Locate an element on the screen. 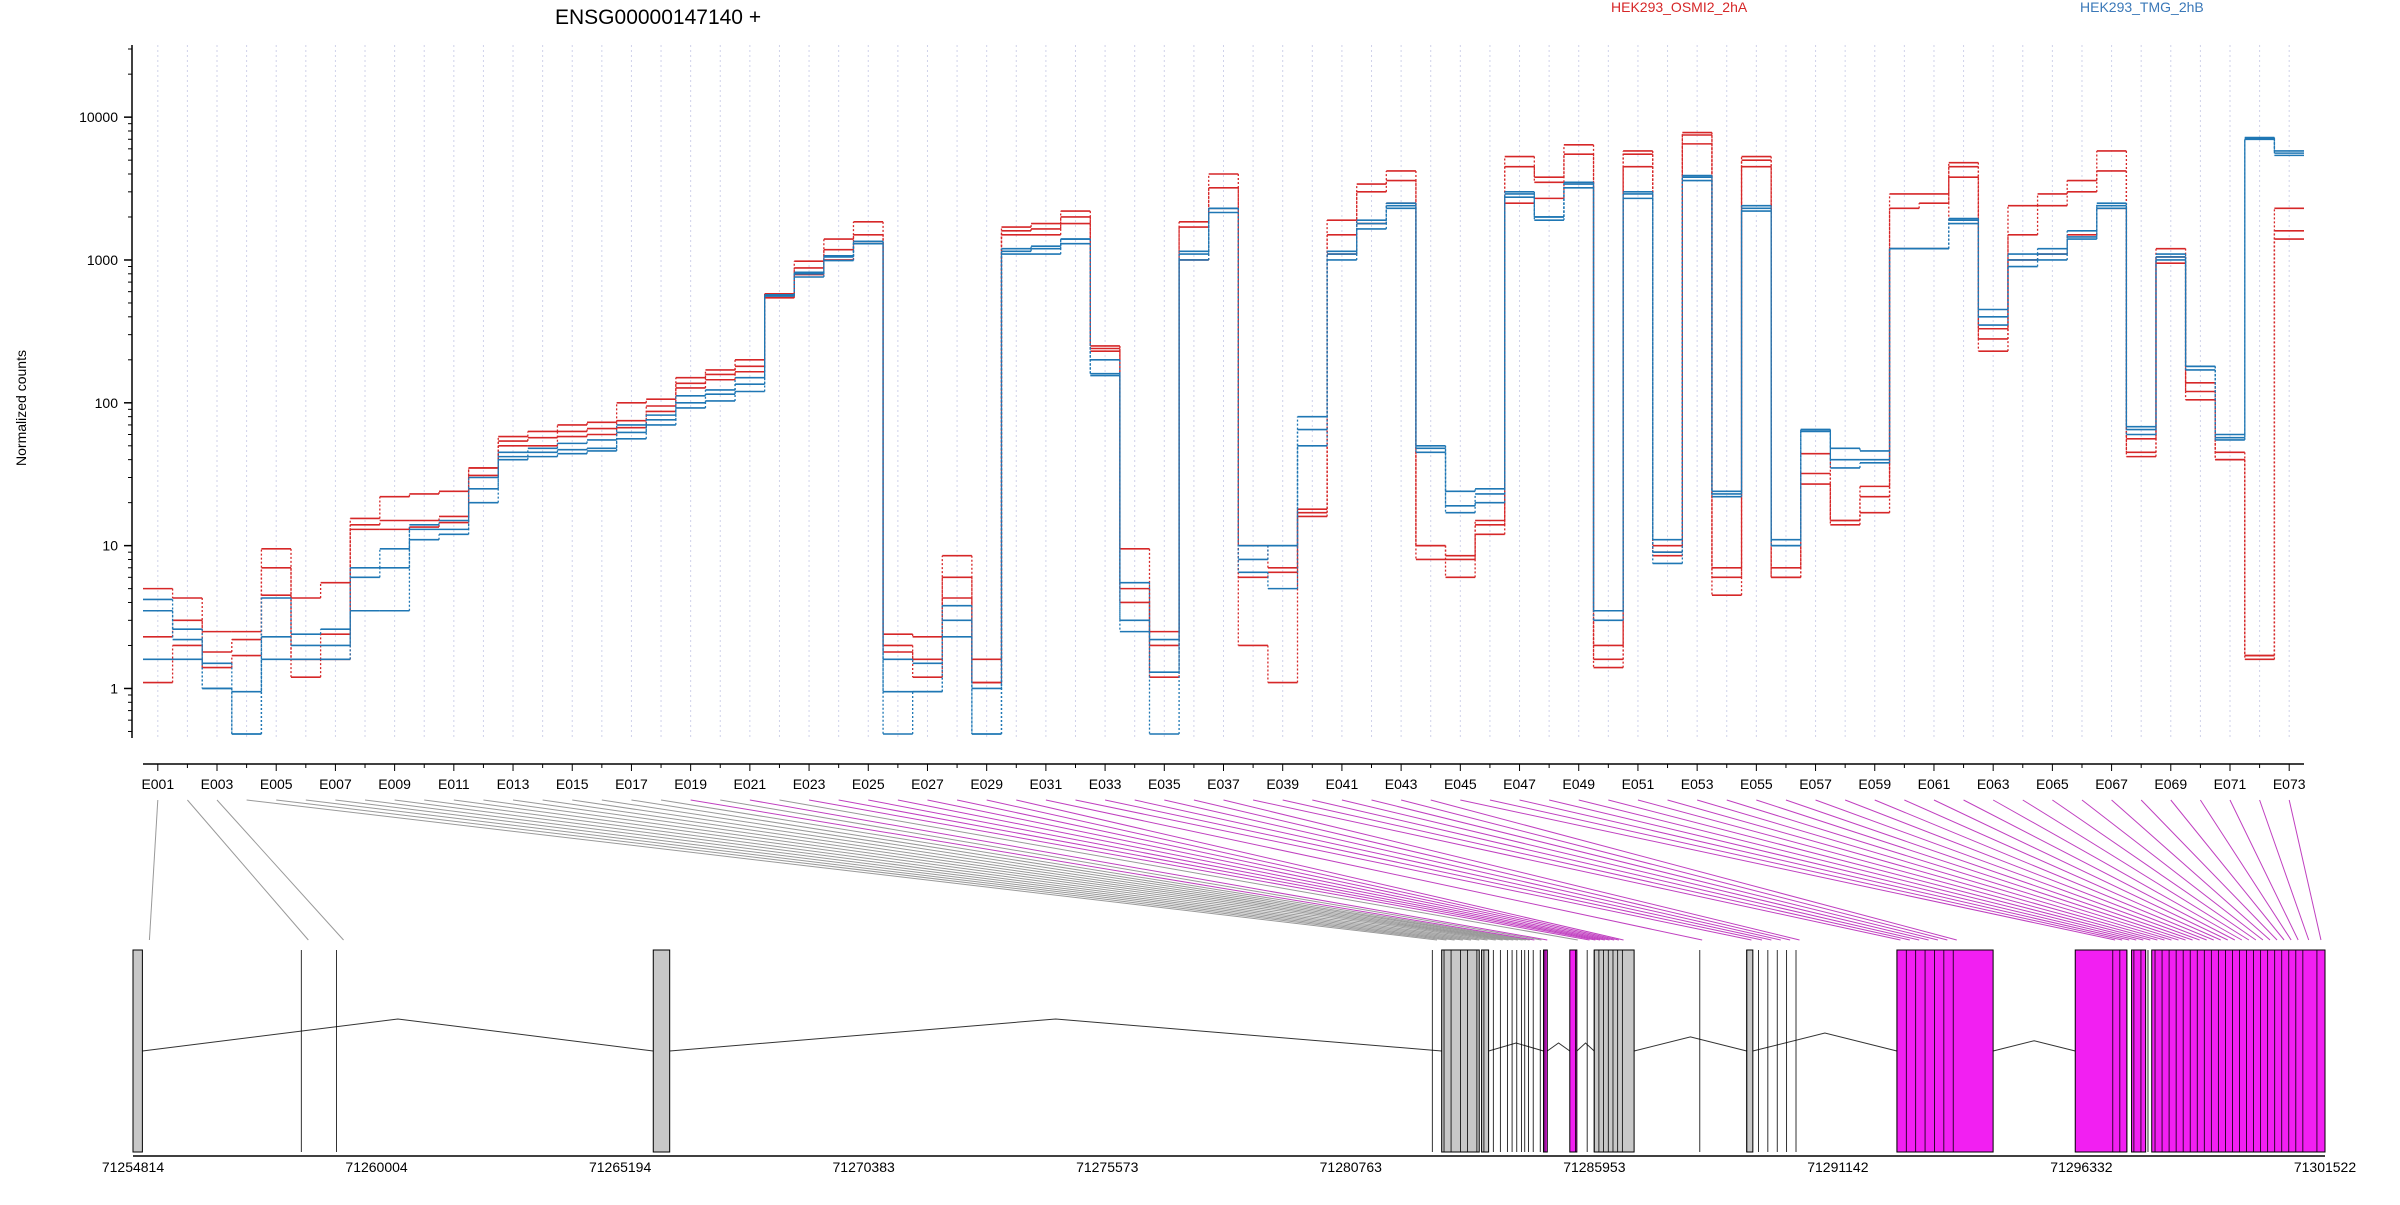 The image size is (2400, 1205). x-tick-label: E007 is located at coordinates (335, 784).